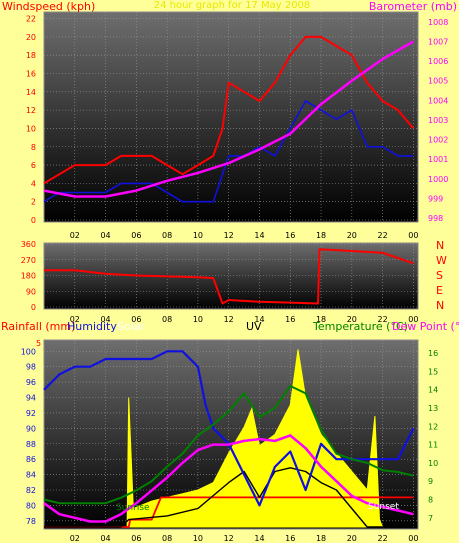 This screenshot has height=543, width=459. Describe the element at coordinates (33, 147) in the screenshot. I see `wind-tick-label: 8` at that location.